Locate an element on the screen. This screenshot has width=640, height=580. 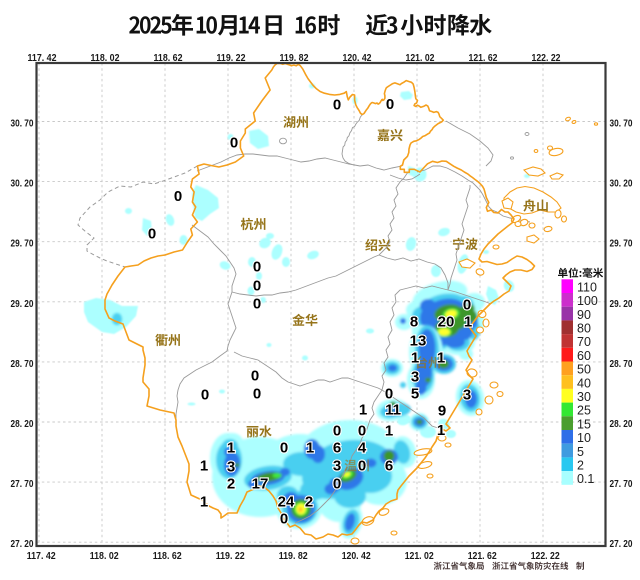
svg-text: 50 is located at coordinates (584, 370).